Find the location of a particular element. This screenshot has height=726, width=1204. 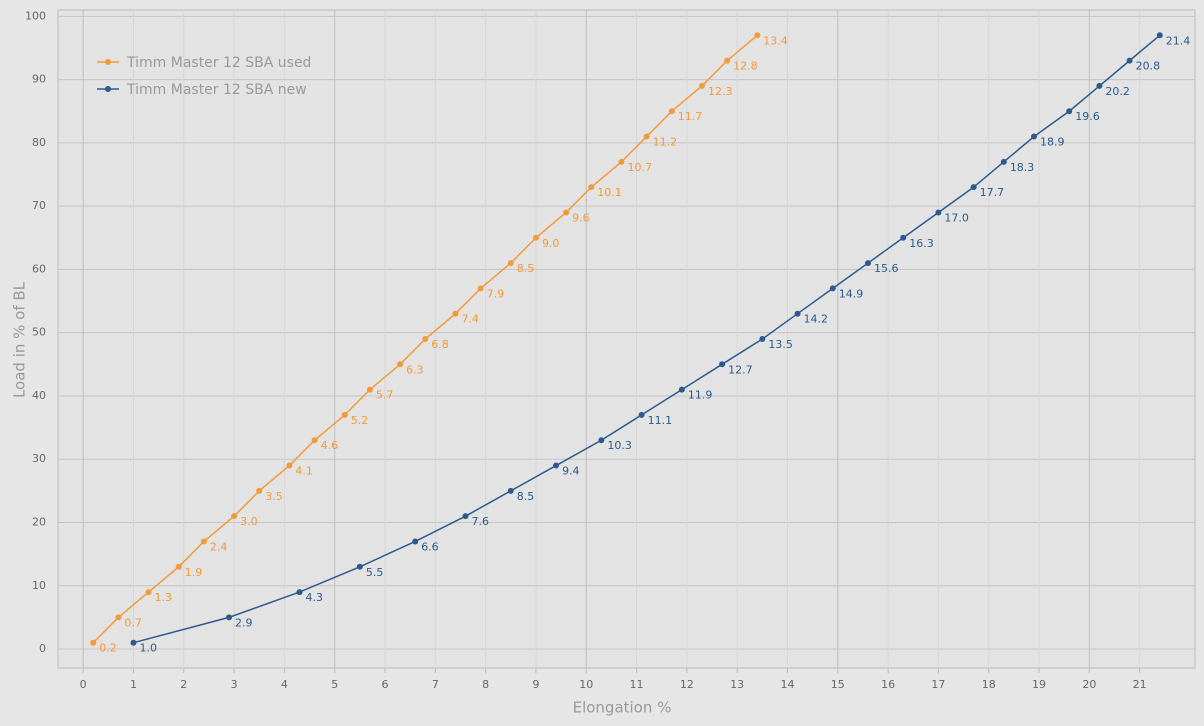

x-tick-label: 21 is located at coordinates (1140, 684).